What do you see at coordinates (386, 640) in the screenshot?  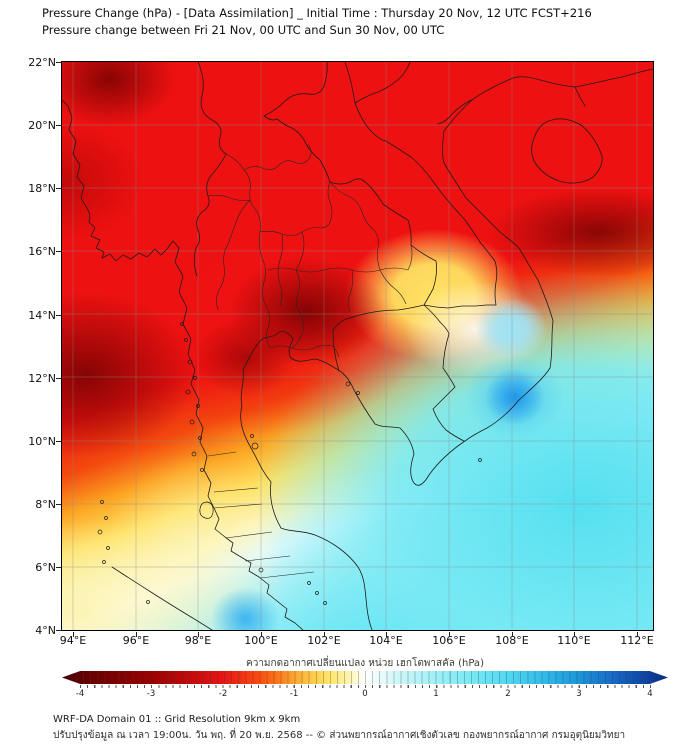 I see `x-tick-label: 104°E` at bounding box center [386, 640].